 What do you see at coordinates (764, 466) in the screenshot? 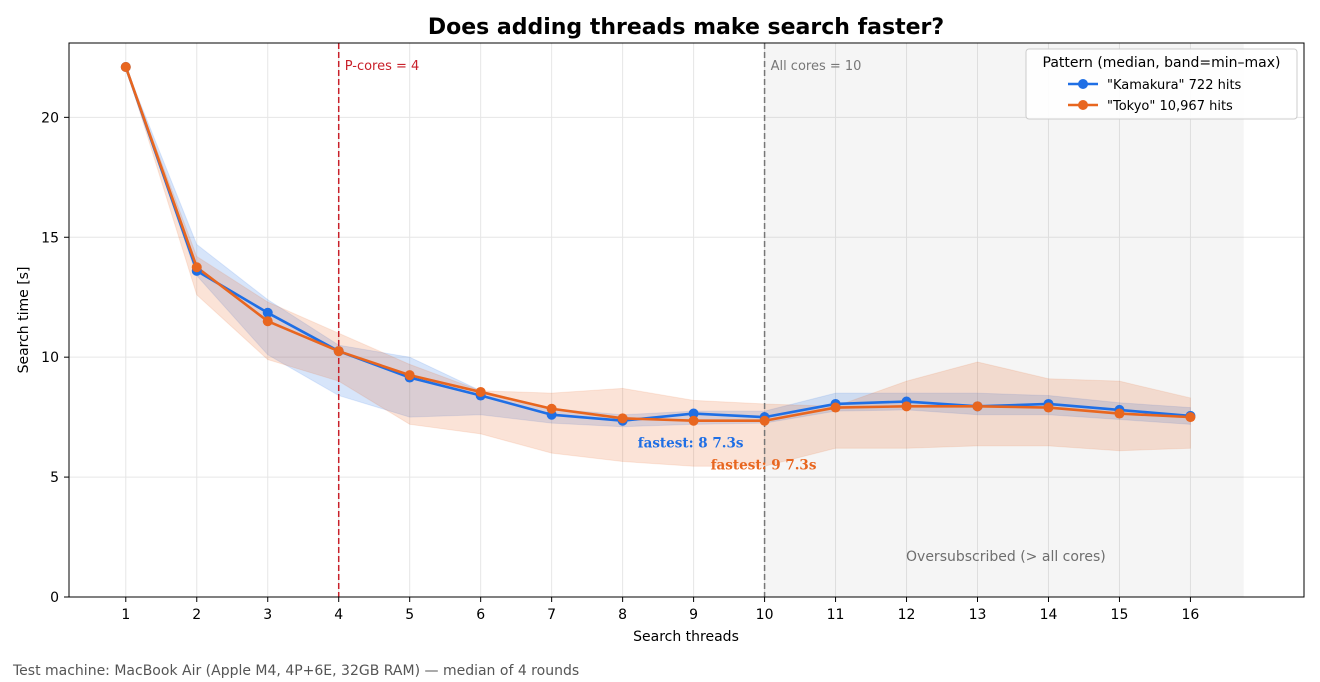
I see `fastest-annotation-1: fastest: 9 7.3s` at bounding box center [764, 466].